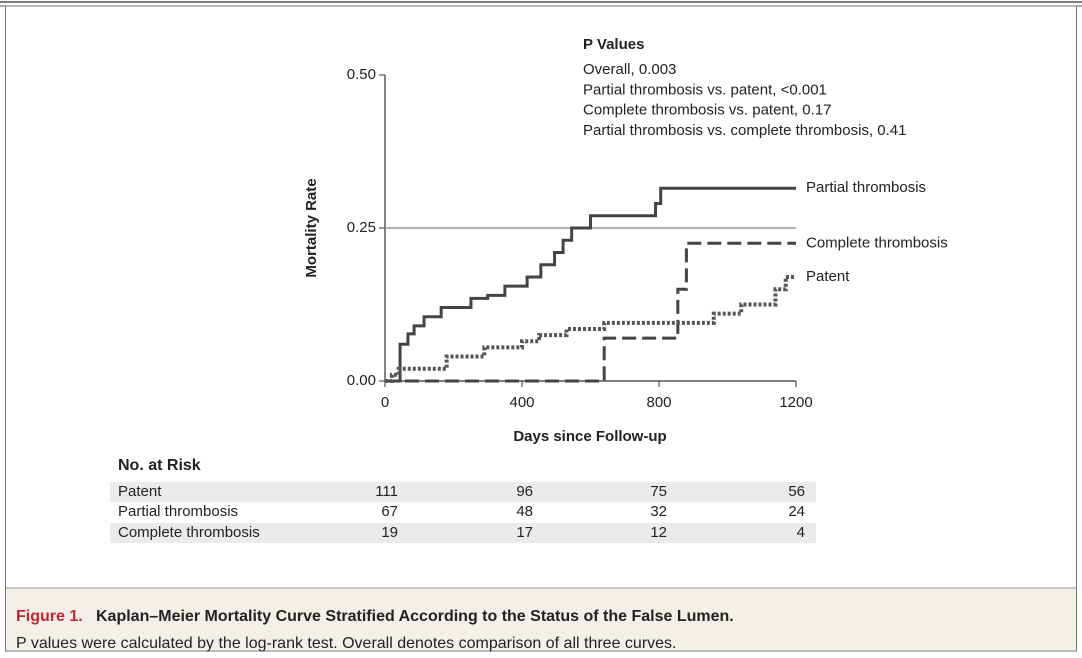 The width and height of the screenshot is (1082, 658). What do you see at coordinates (613, 44) in the screenshot?
I see `pvalues-title: P Values` at bounding box center [613, 44].